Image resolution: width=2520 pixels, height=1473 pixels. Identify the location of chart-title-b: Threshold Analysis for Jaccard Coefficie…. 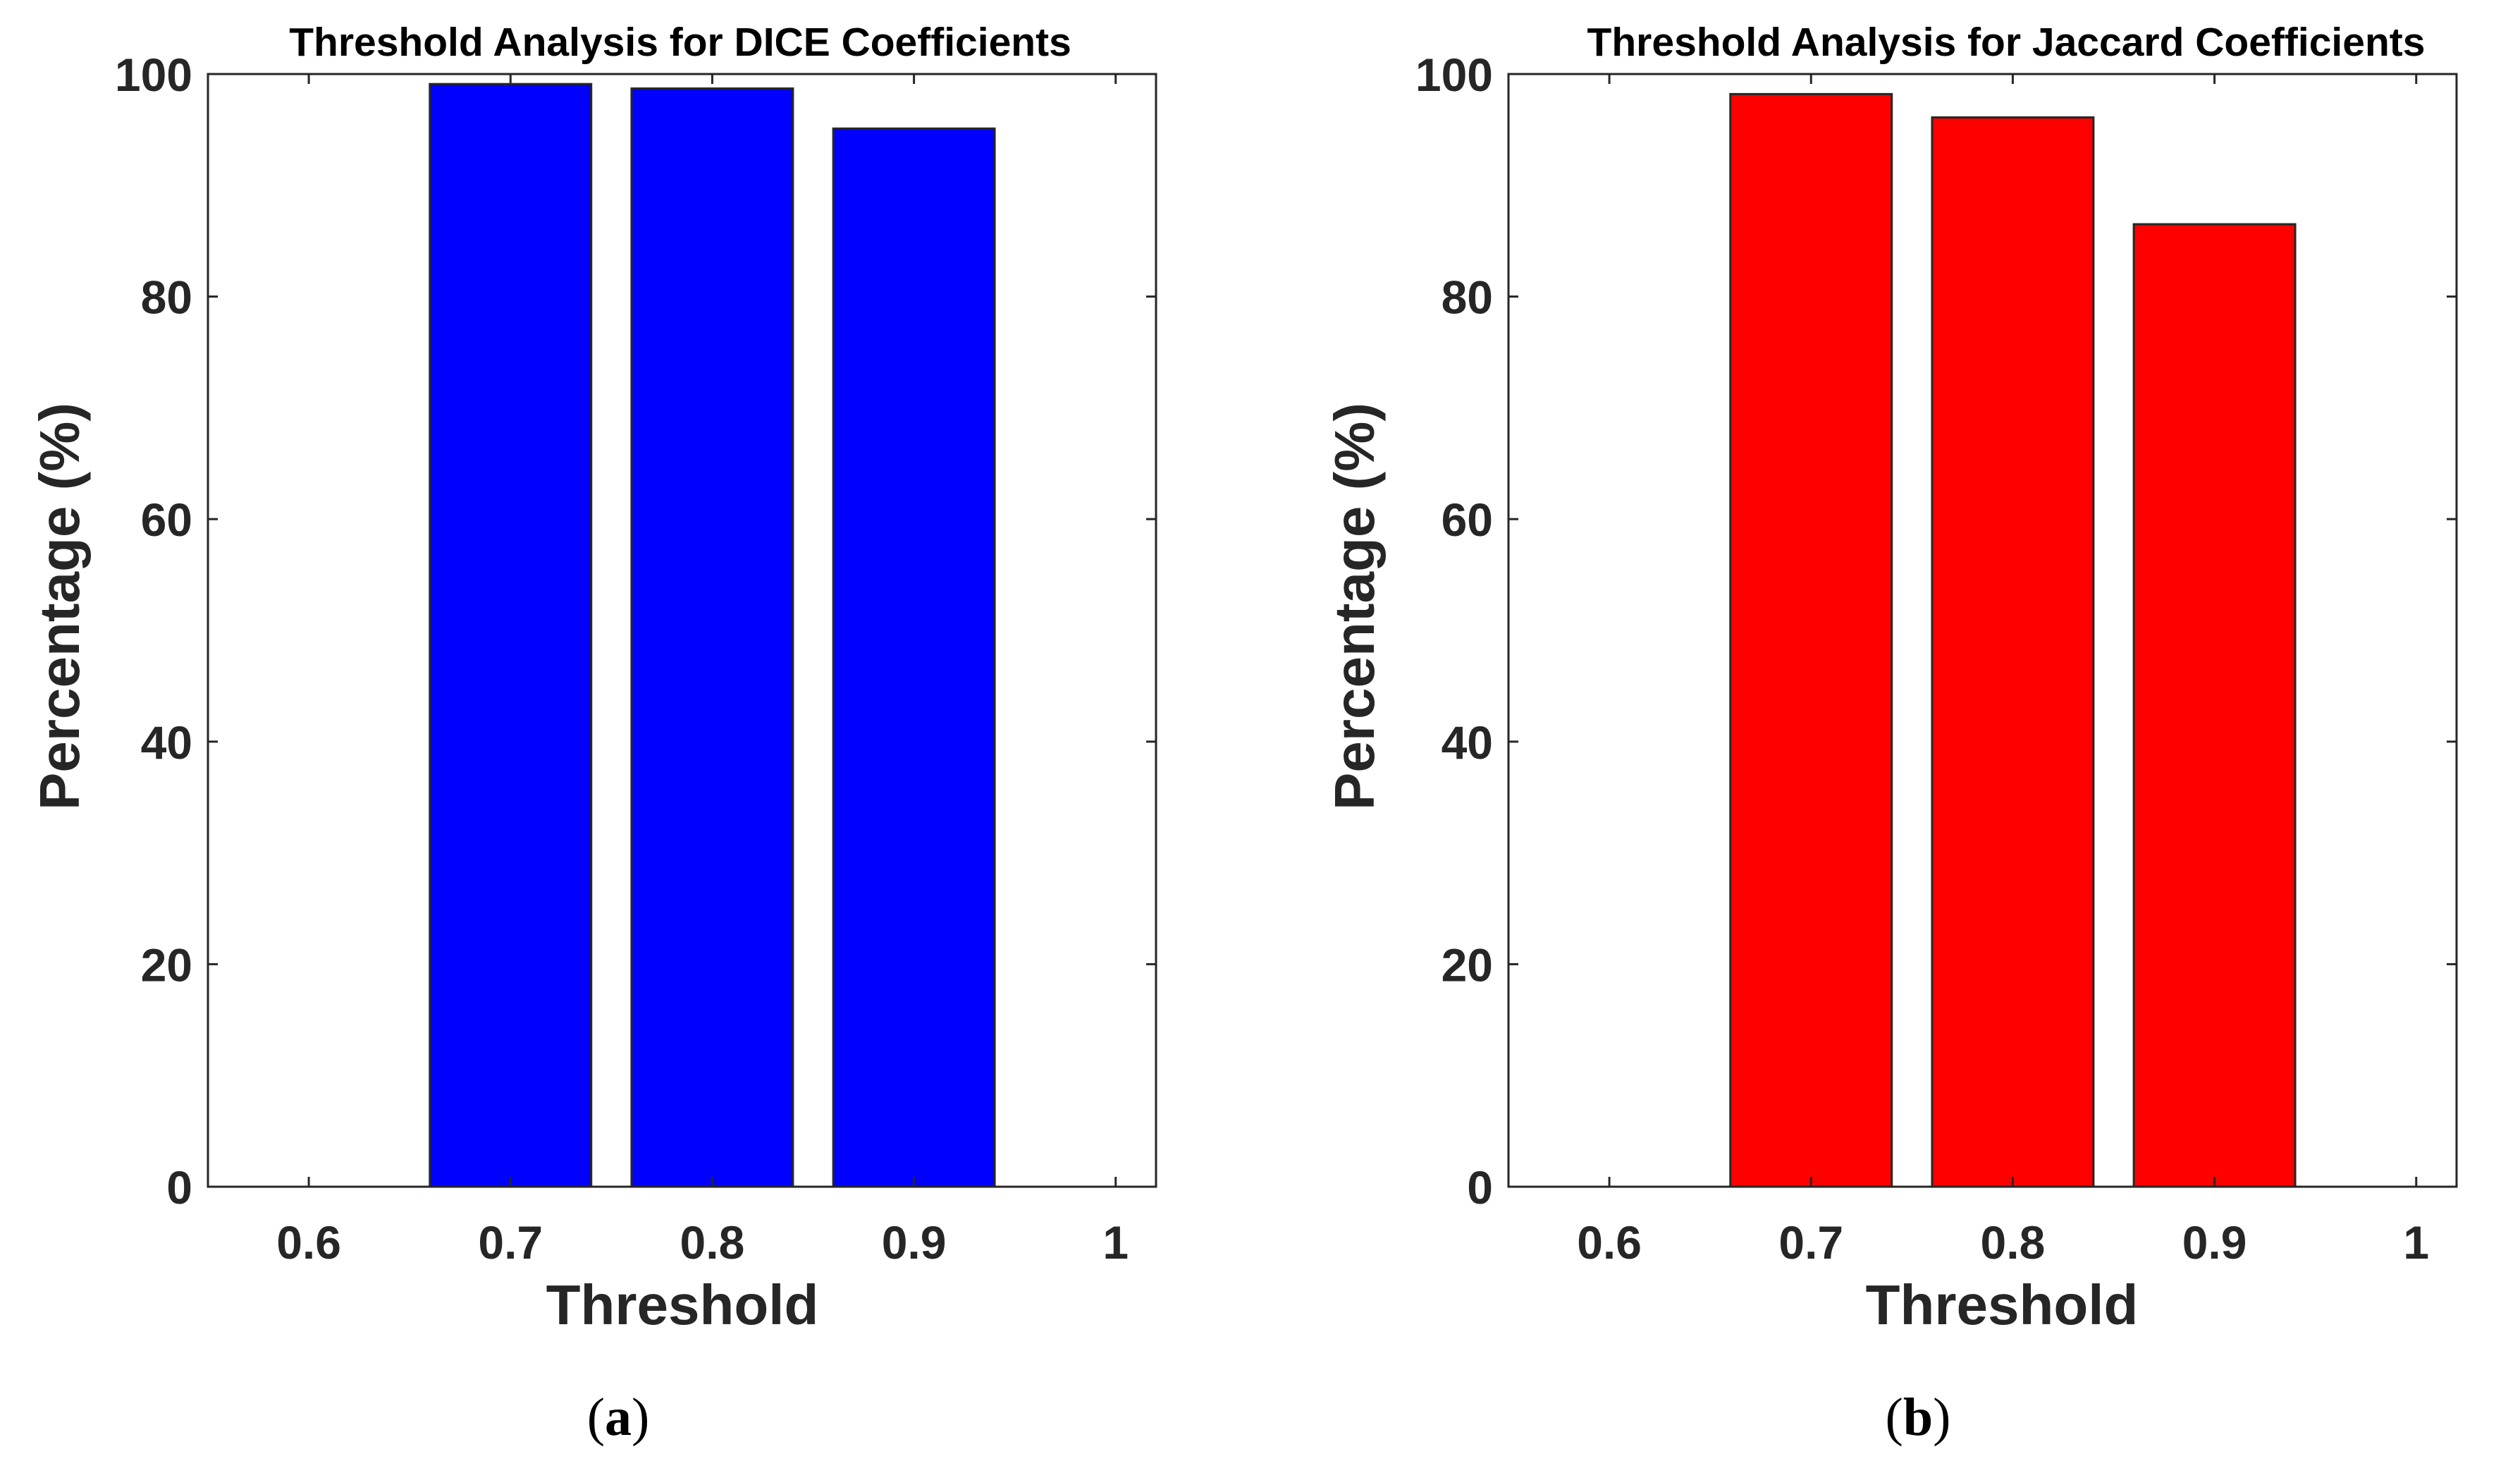
(2006, 42).